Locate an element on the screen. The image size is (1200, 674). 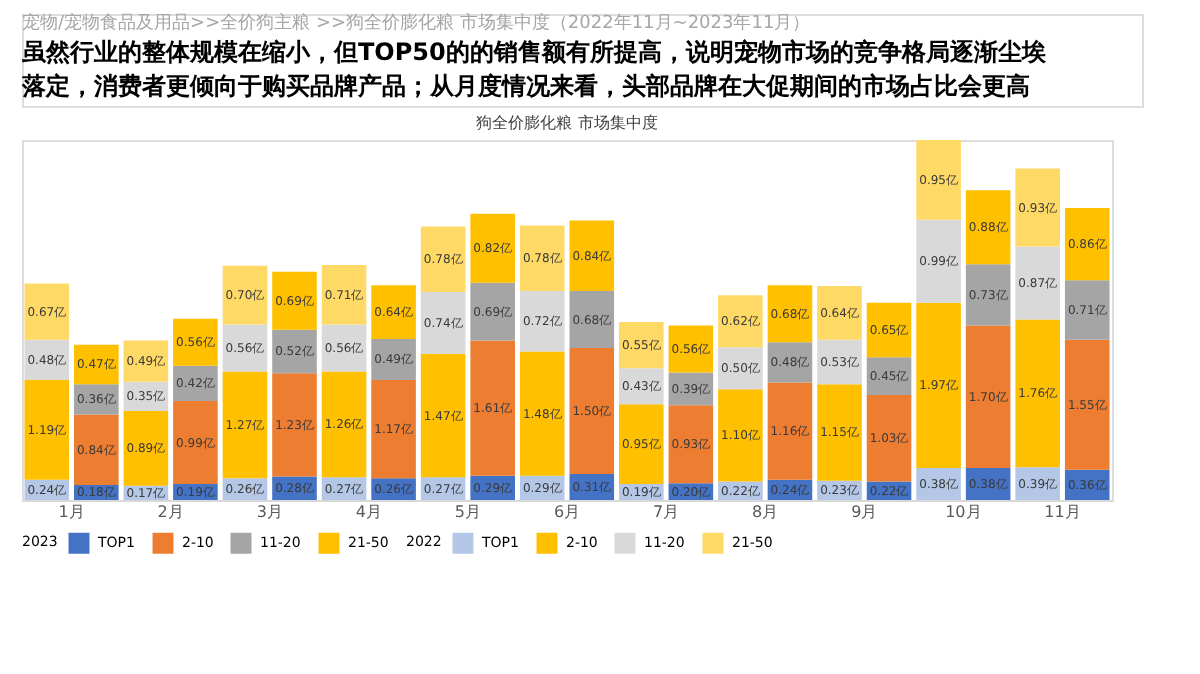
x-tick-label: 6月 is located at coordinates (567, 512).